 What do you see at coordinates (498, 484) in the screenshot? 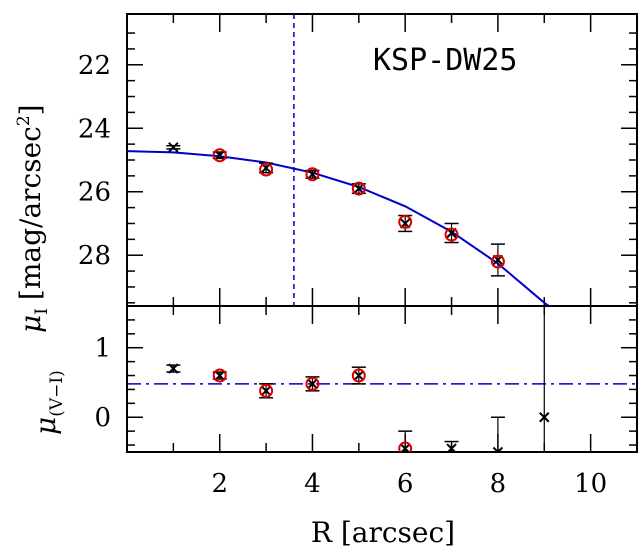
I see `x-tick-label: 8` at bounding box center [498, 484].